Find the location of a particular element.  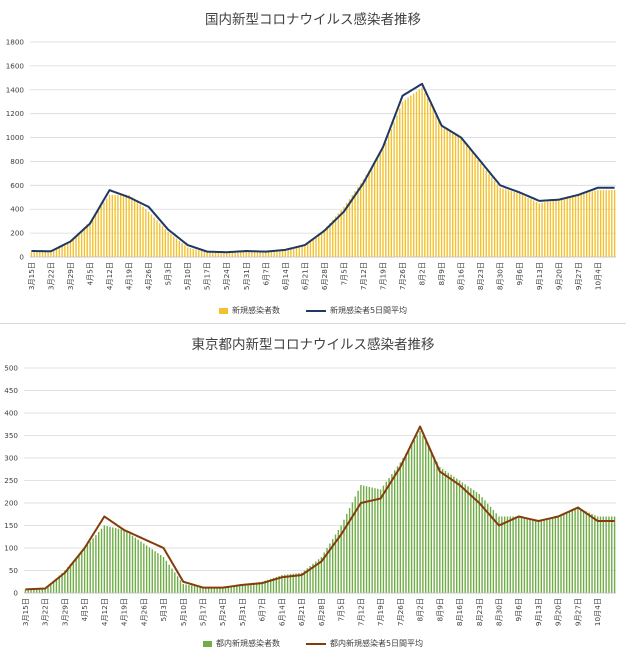

x-tick-label-group: 6月28日 is located at coordinates (324, 276).